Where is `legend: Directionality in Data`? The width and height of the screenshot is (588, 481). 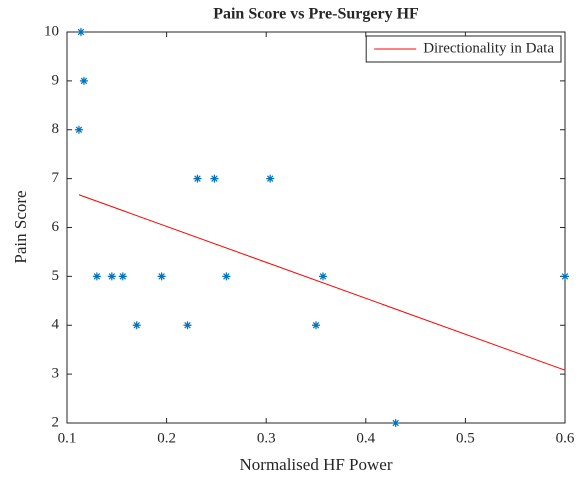 legend: Directionality in Data is located at coordinates (463, 49).